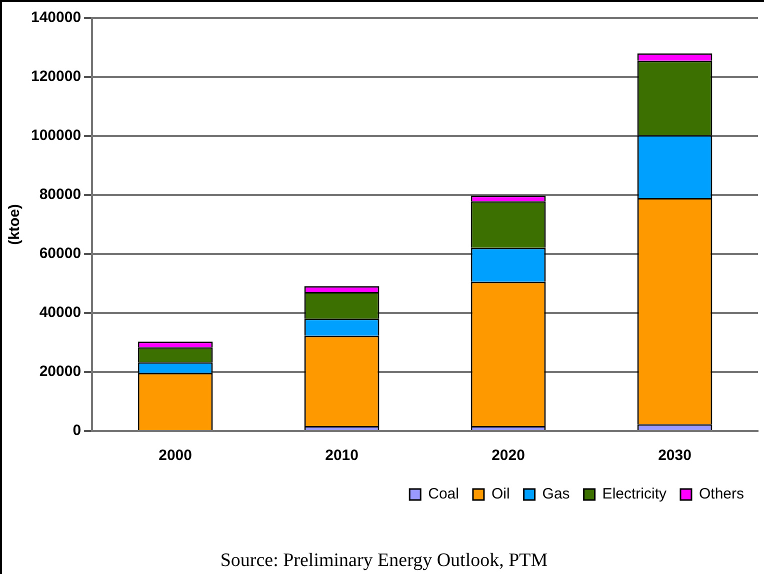 The image size is (764, 574). What do you see at coordinates (60, 313) in the screenshot?
I see `y-tick-label: 40000` at bounding box center [60, 313].